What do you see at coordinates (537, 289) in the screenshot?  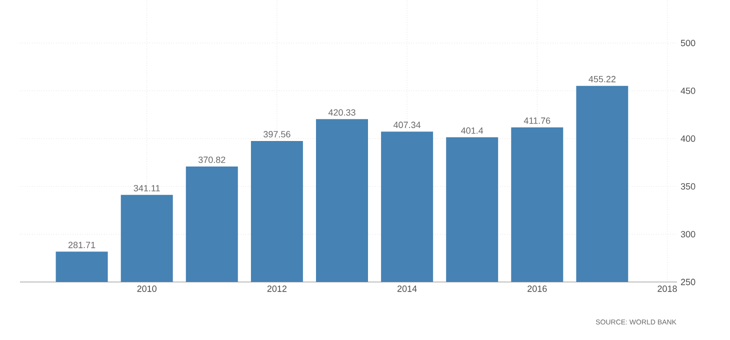 I see `x-tick-label: 2016` at bounding box center [537, 289].